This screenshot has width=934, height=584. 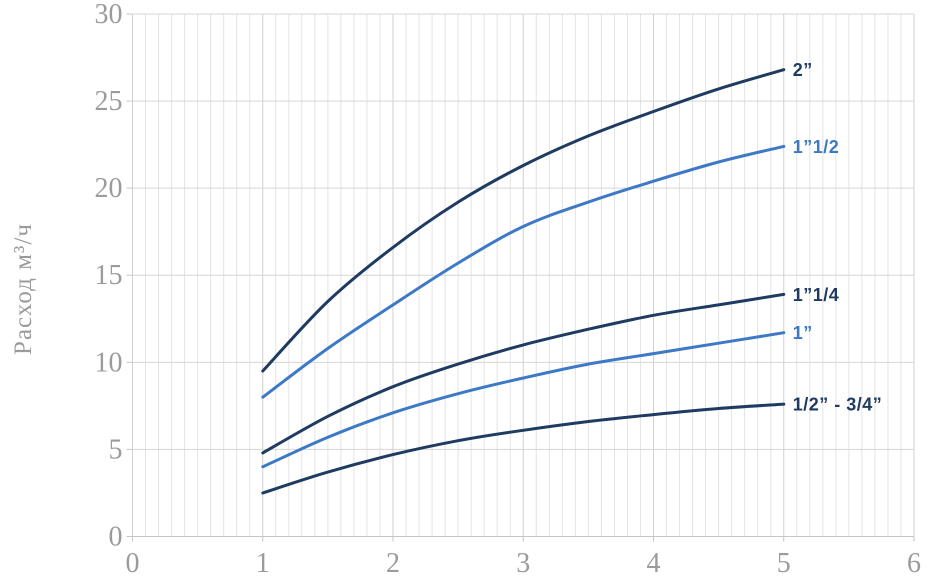 I want to click on curve-label-4: 1/2” - 3/4”, so click(x=838, y=405).